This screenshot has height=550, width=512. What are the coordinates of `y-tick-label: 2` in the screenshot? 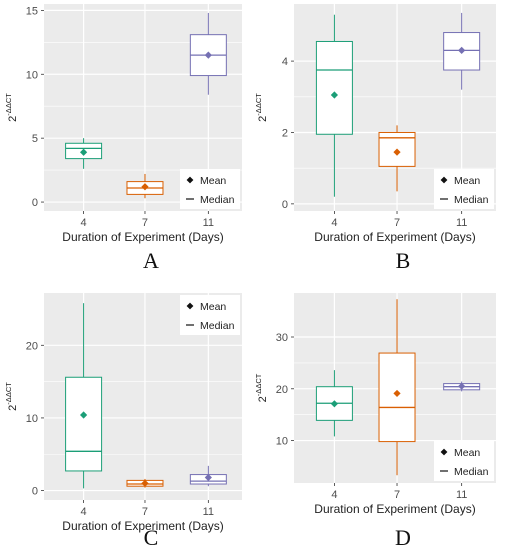 It's located at (285, 133).